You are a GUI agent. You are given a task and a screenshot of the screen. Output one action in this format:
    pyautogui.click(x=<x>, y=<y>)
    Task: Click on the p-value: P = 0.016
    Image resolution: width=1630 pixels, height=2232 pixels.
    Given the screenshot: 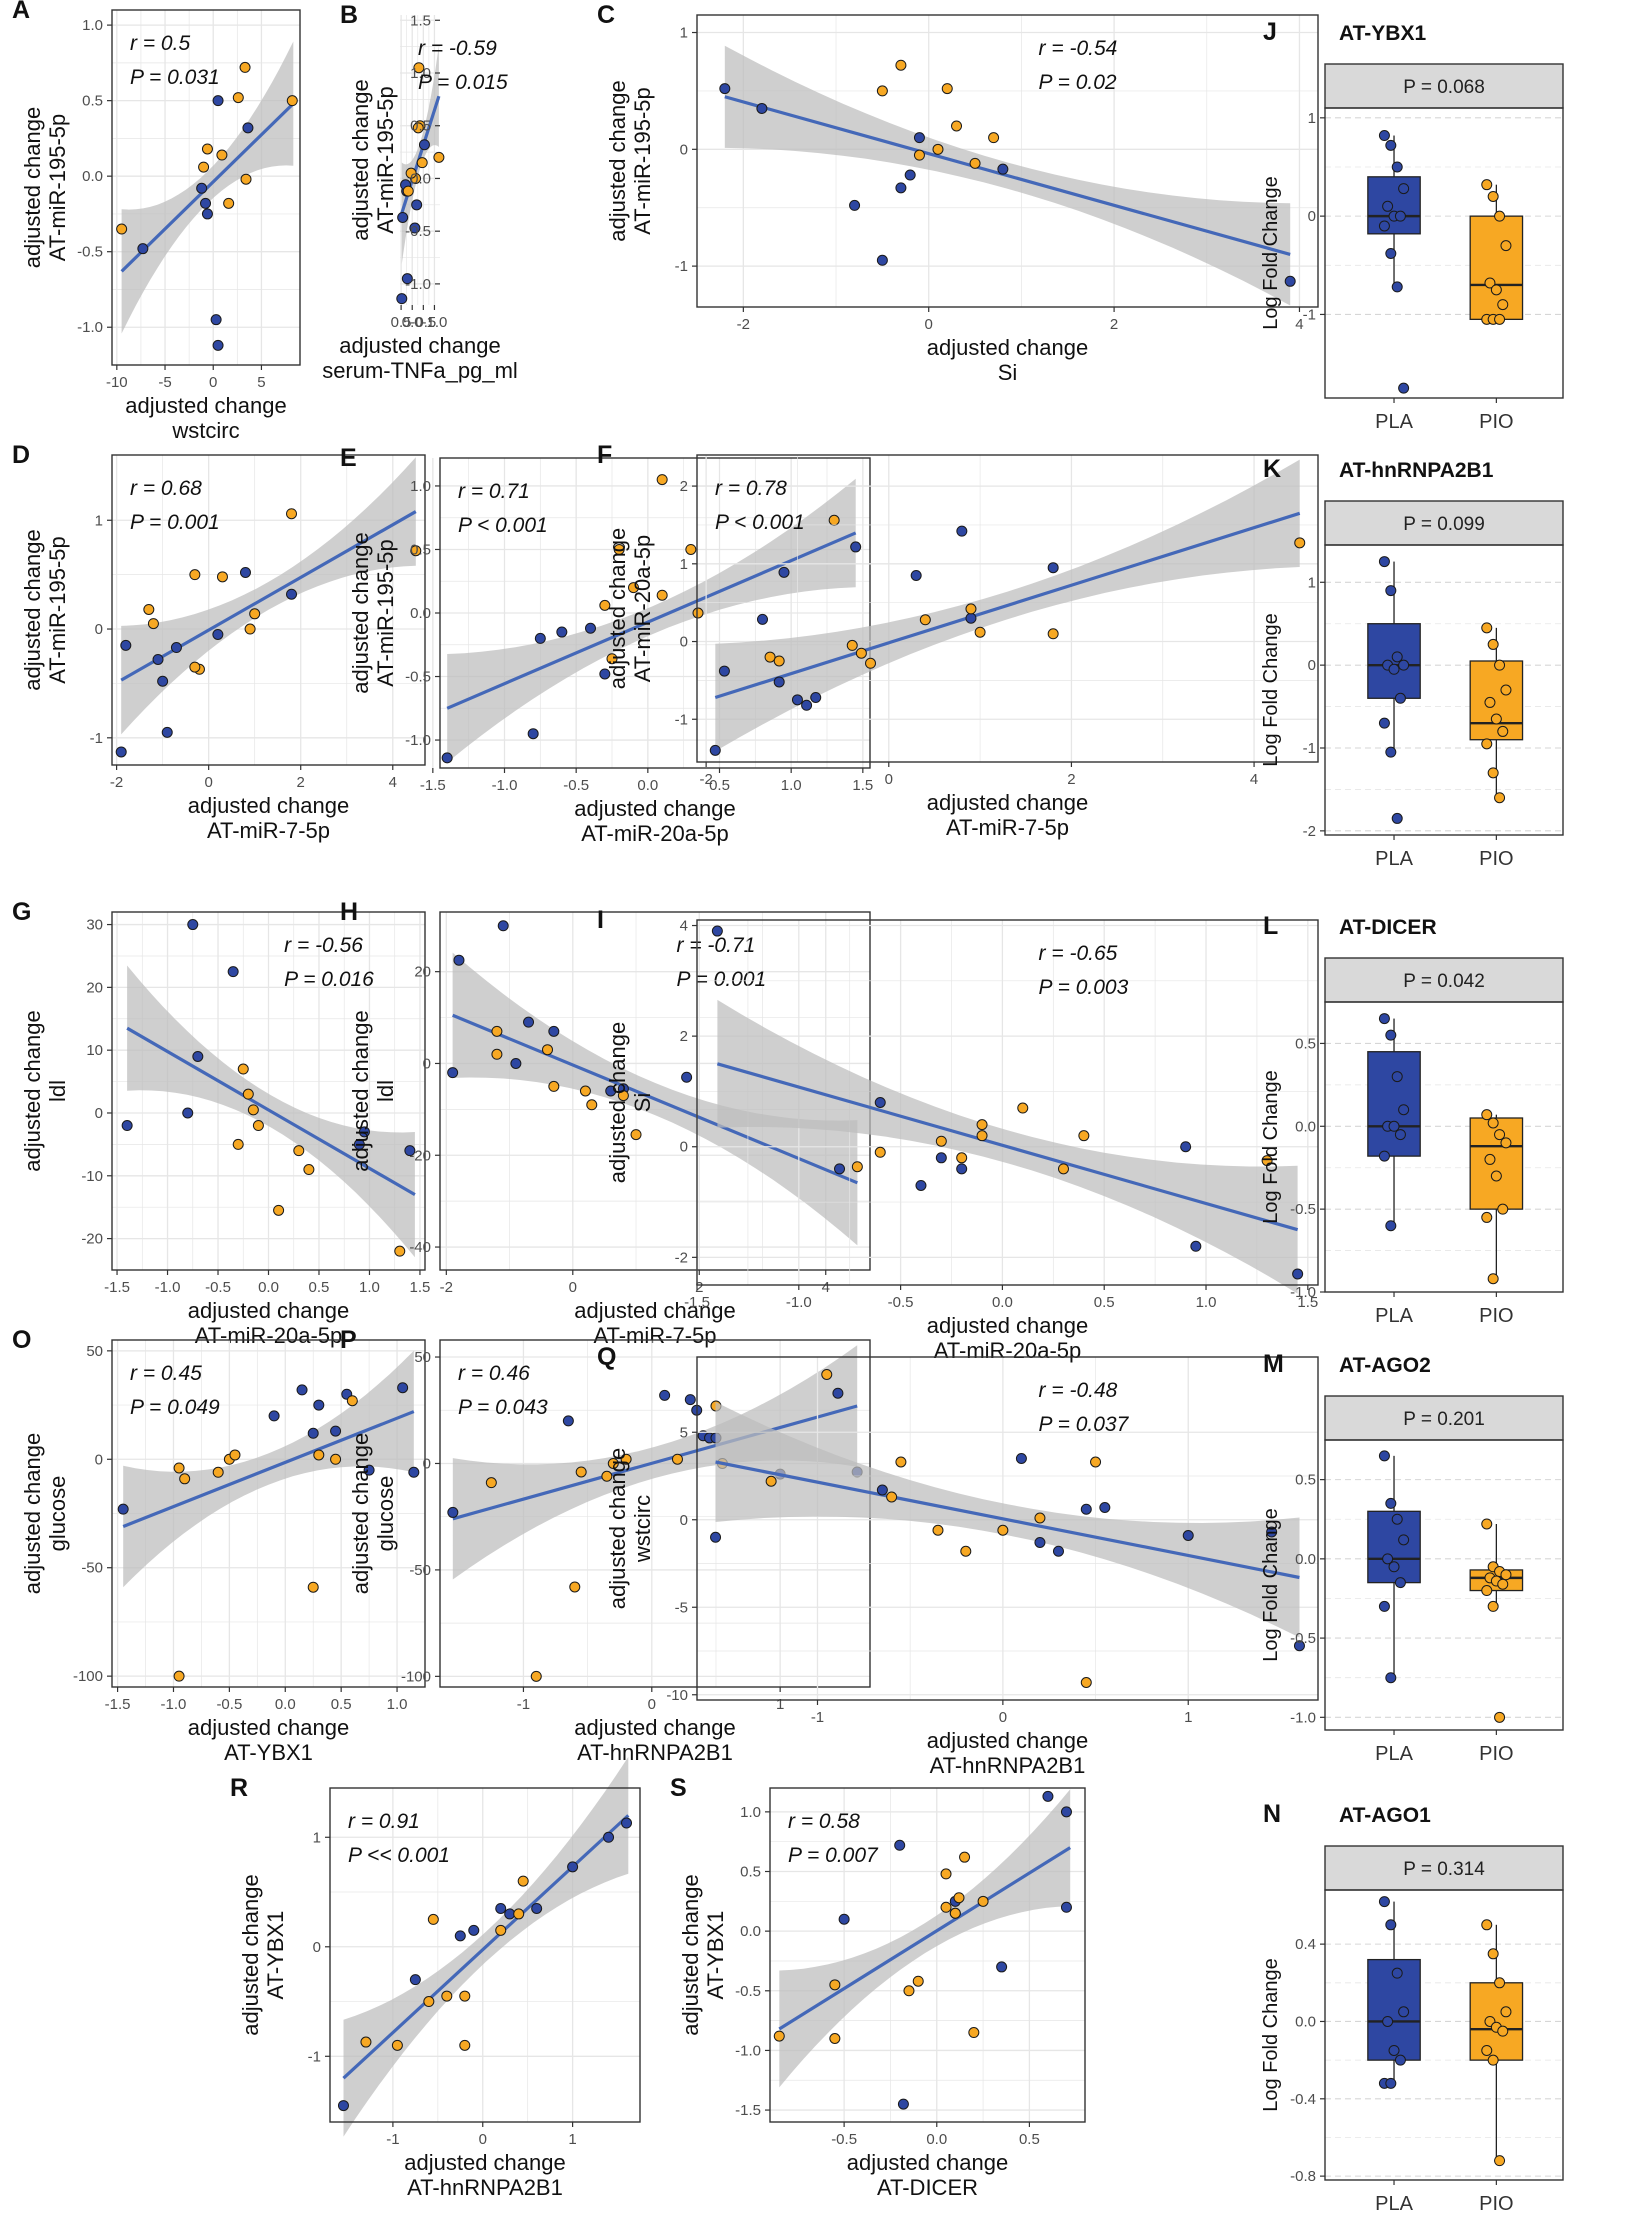 What is the action you would take?
    pyautogui.click(x=329, y=979)
    